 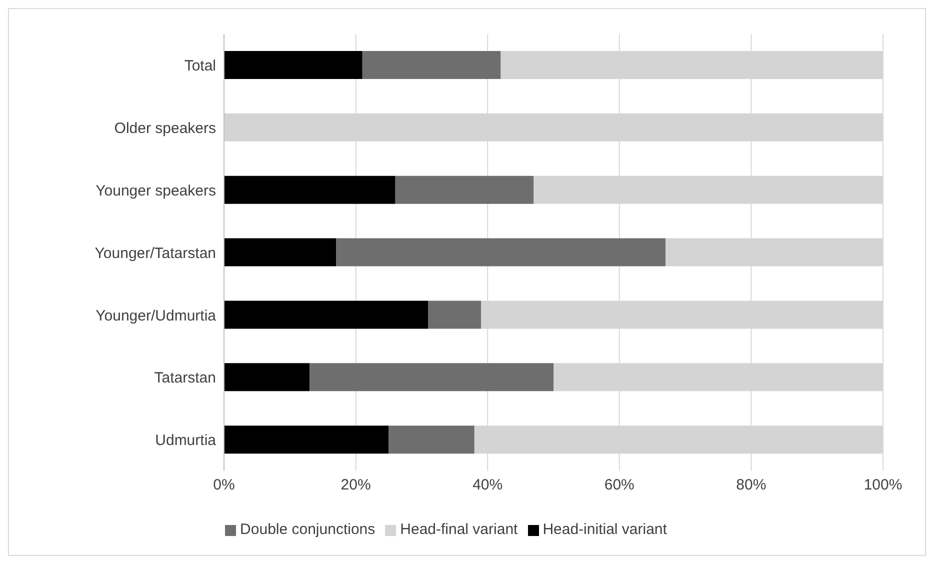 What do you see at coordinates (165, 128) in the screenshot?
I see `y-tick-label: Older speakers` at bounding box center [165, 128].